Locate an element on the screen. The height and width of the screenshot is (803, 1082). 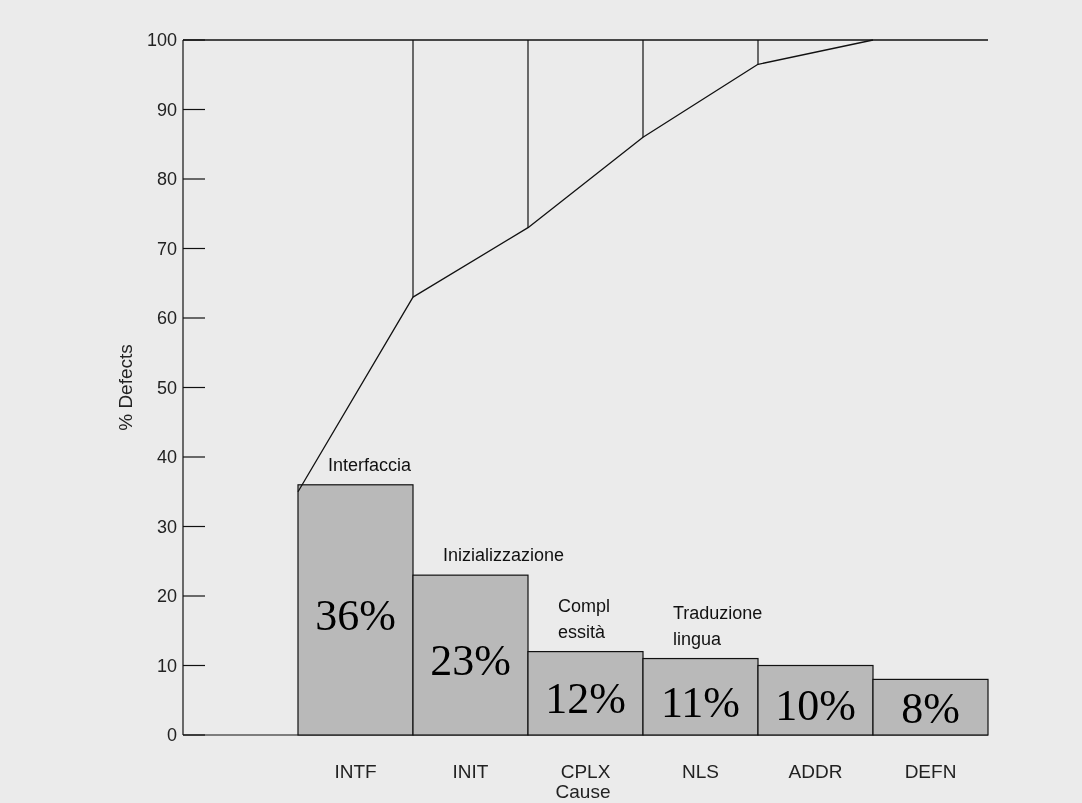
x-tick-label: NLS is located at coordinates (700, 771).